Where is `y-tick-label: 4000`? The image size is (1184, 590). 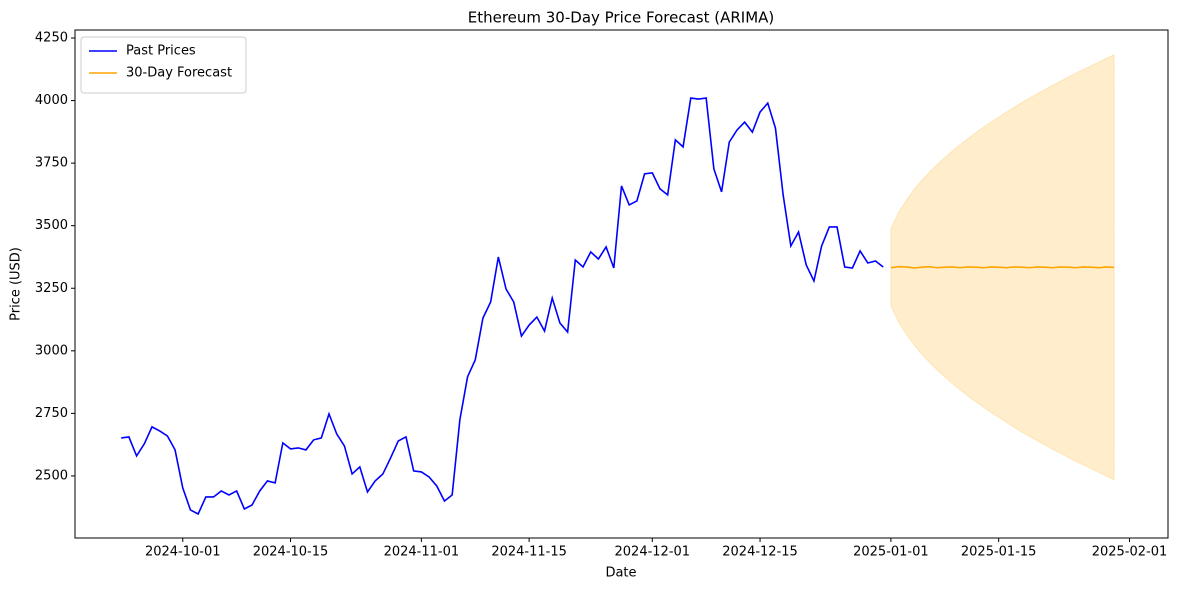
y-tick-label: 4000 is located at coordinates (51, 100).